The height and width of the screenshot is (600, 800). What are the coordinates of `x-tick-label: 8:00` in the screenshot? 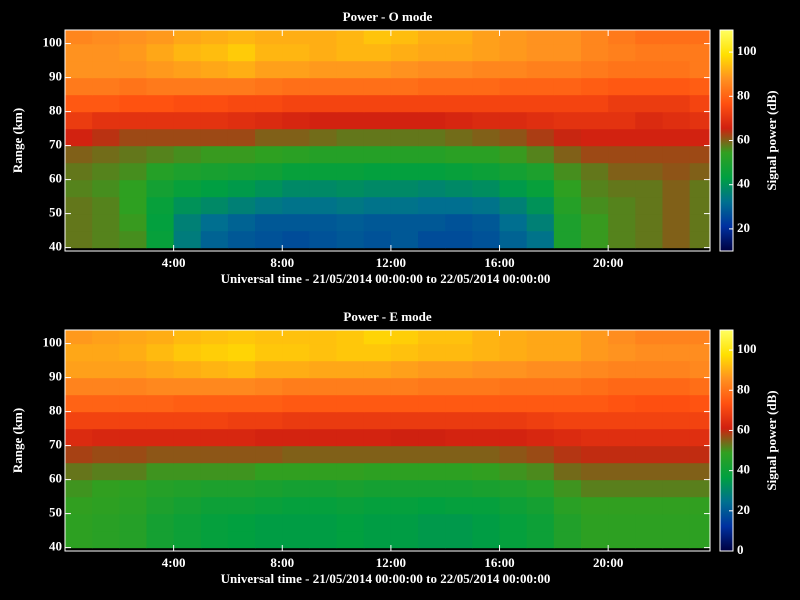 It's located at (282, 562).